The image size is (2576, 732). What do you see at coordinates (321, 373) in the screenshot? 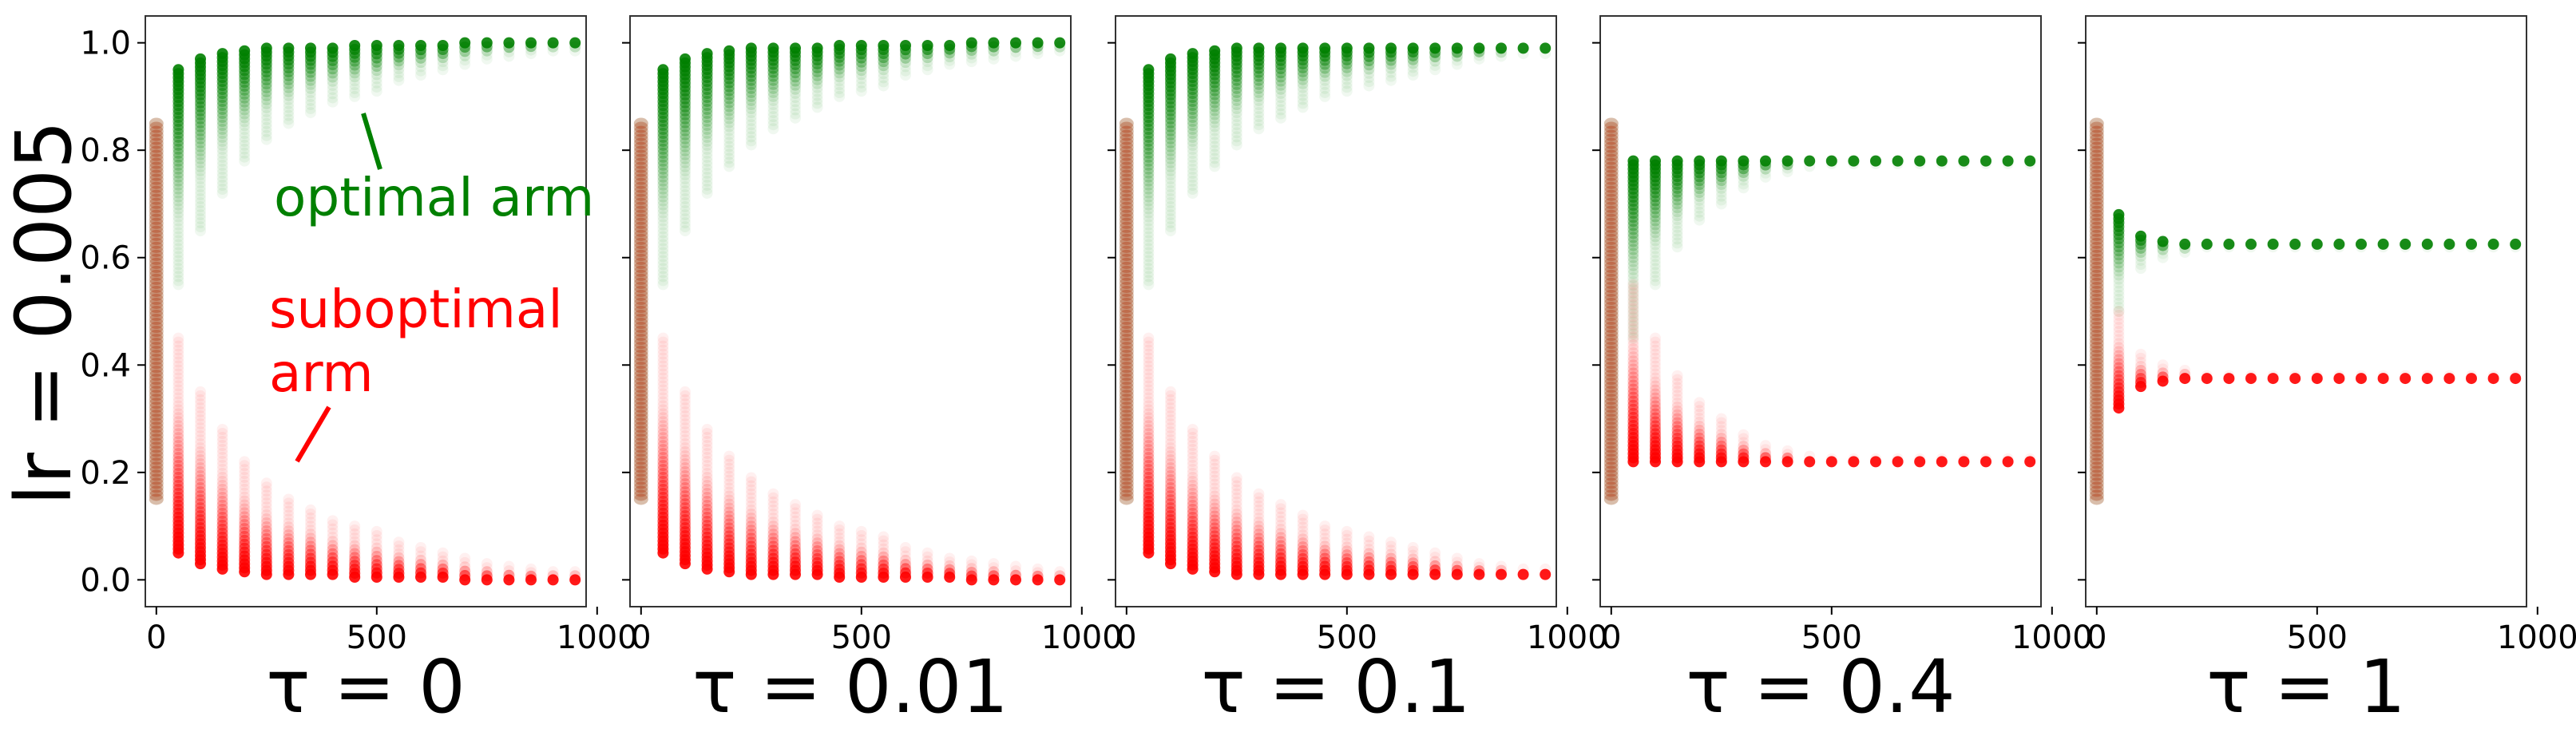
I see `suboptimal-arm-label-line2: arm` at bounding box center [321, 373].